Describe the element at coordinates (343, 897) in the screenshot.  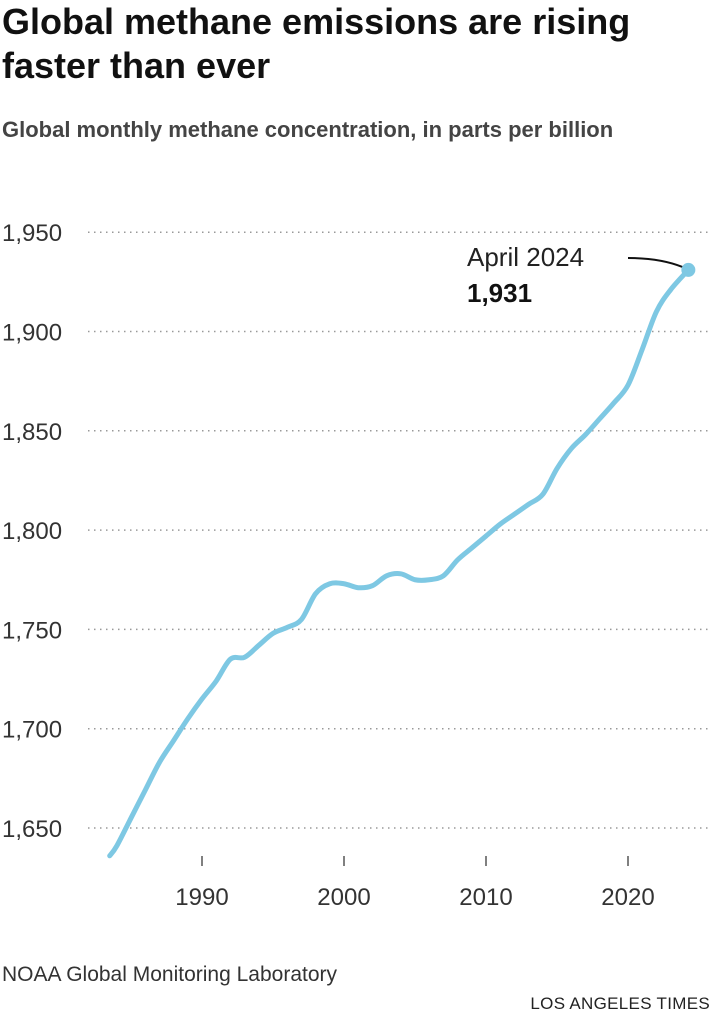
I see `x-tick-label: 2000` at that location.